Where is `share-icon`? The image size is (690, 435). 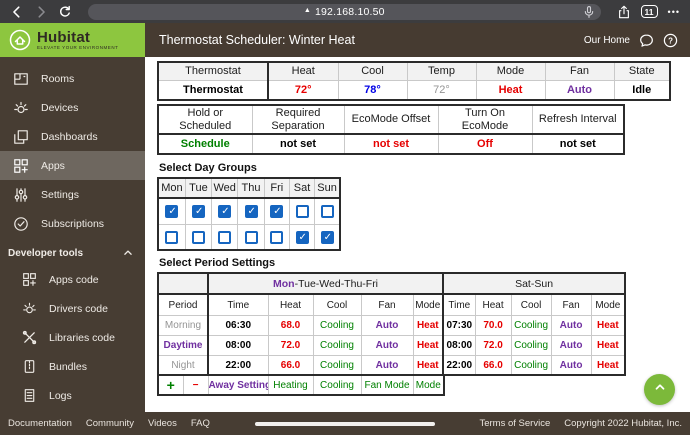 share-icon is located at coordinates (624, 12).